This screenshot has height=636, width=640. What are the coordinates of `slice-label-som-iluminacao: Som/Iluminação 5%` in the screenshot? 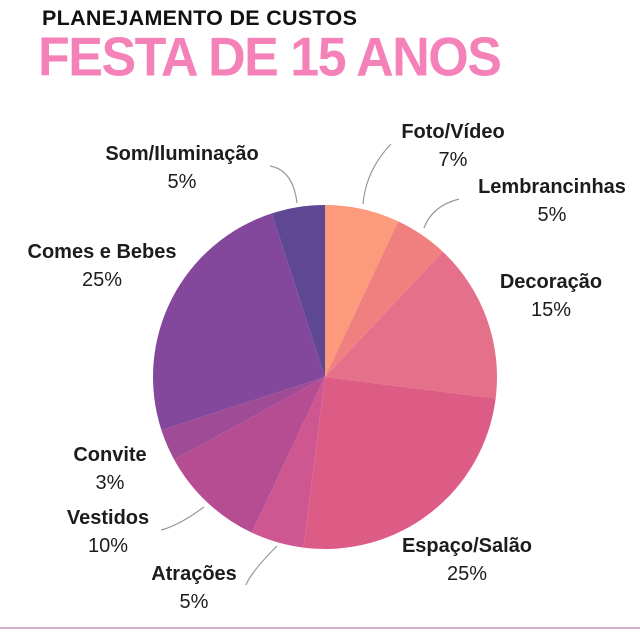 It's located at (181, 168).